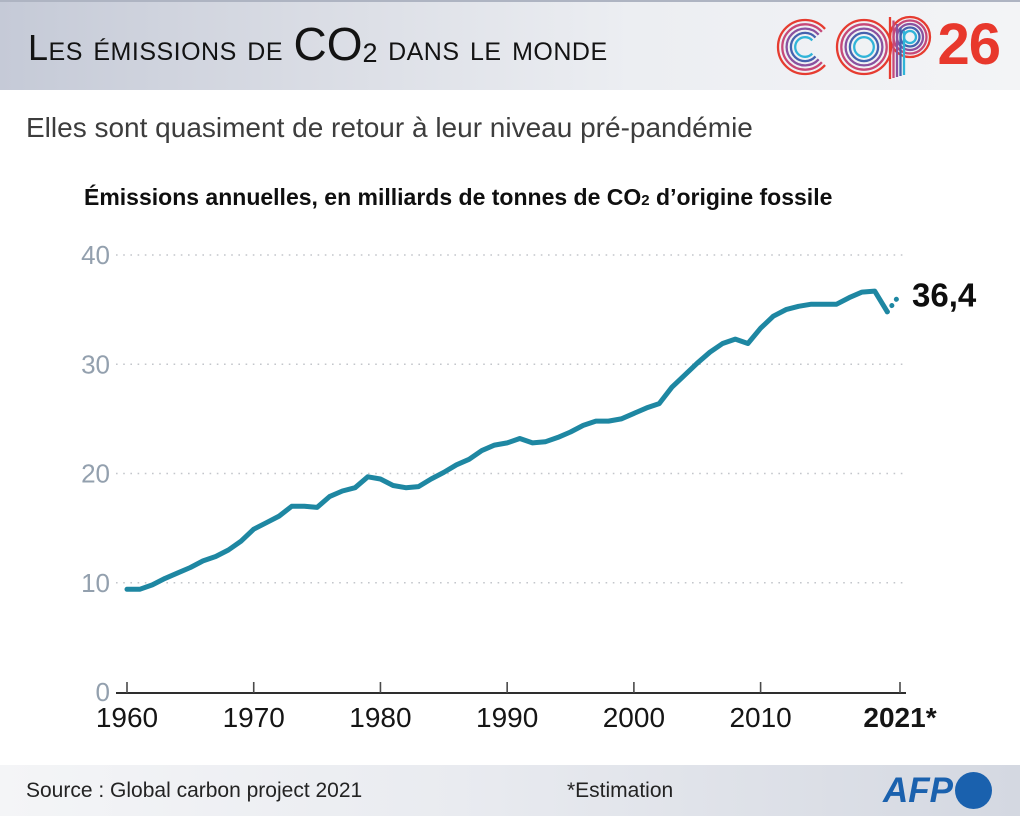  I want to click on y-tick-label-40: 40, so click(95, 255).